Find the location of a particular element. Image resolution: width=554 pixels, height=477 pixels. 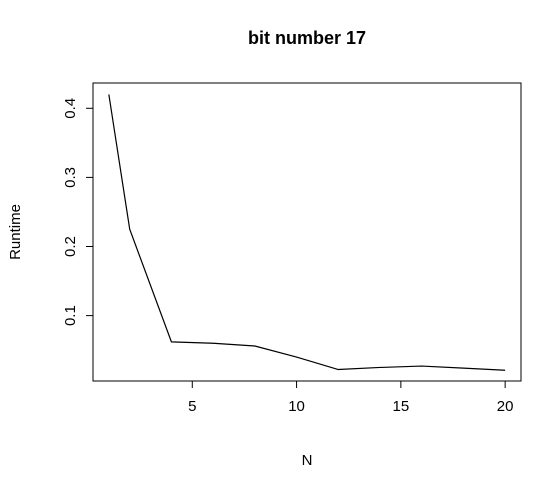

y-tick-label: 0.1 is located at coordinates (70, 315).